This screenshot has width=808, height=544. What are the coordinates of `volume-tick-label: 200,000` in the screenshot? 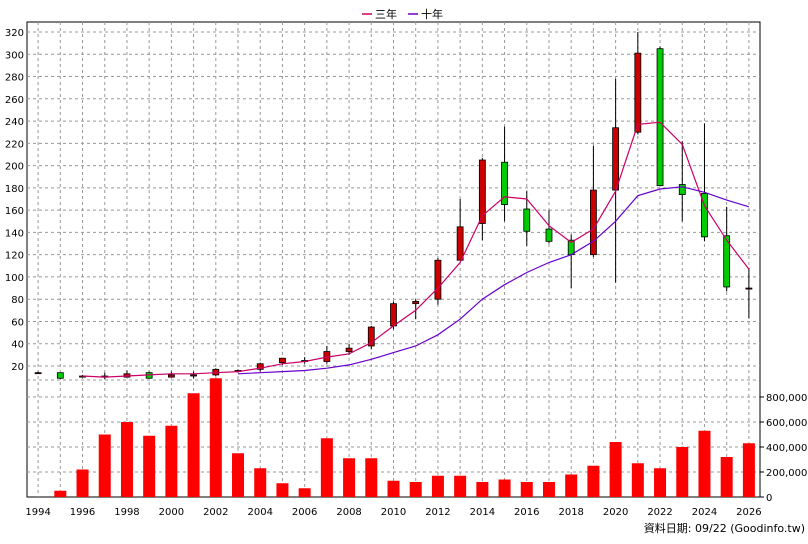 It's located at (786, 473).